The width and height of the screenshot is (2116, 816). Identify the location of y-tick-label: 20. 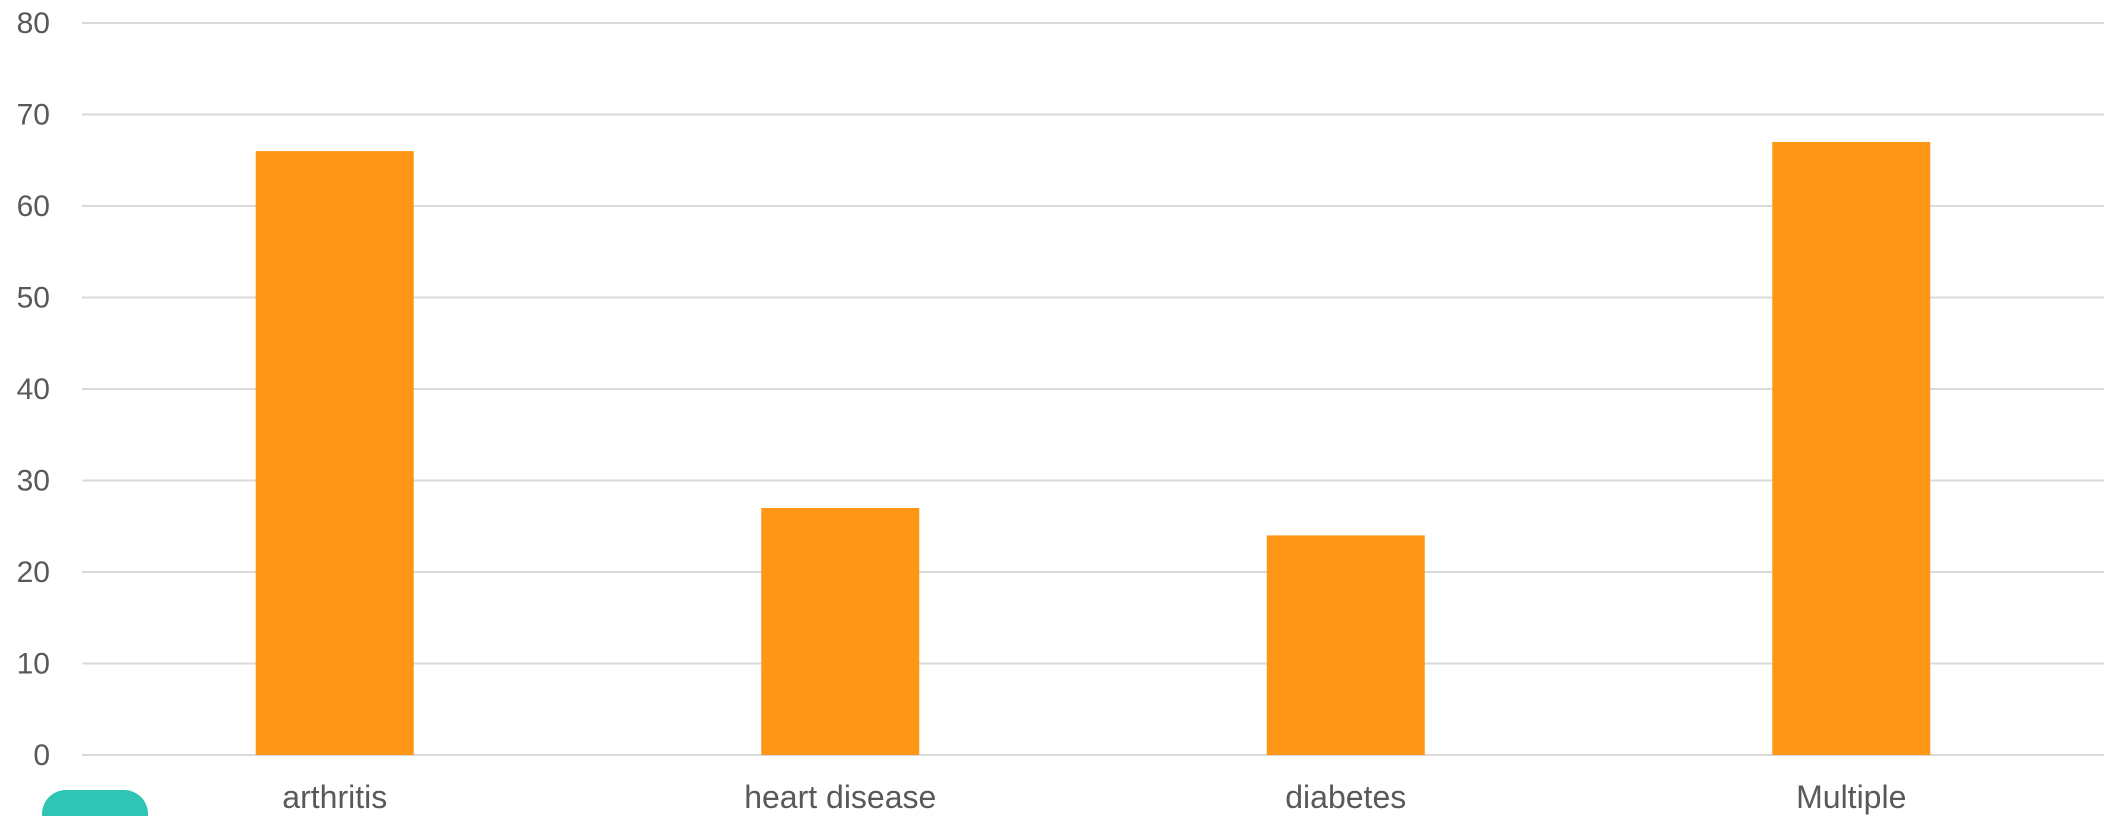
(33, 572).